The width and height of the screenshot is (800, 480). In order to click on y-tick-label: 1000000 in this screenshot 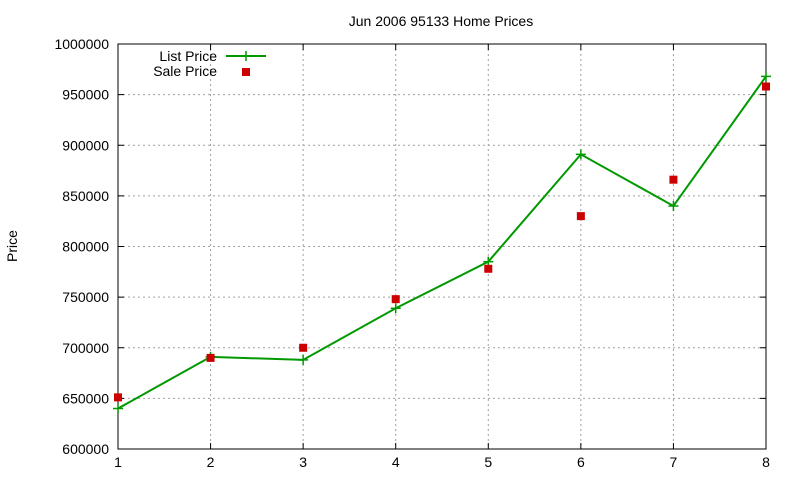, I will do `click(81, 44)`.